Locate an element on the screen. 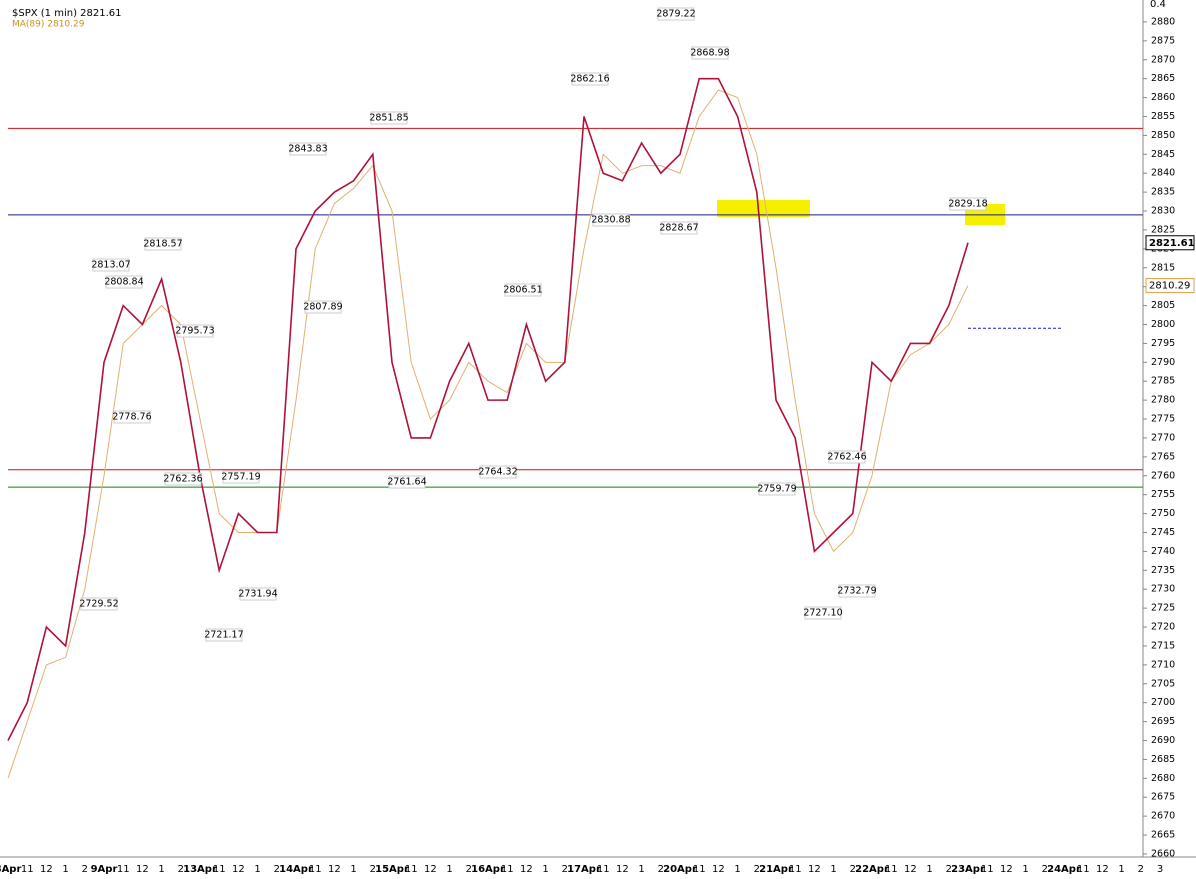 This screenshot has height=879, width=1196. price-label: 2759.79 is located at coordinates (776, 489).